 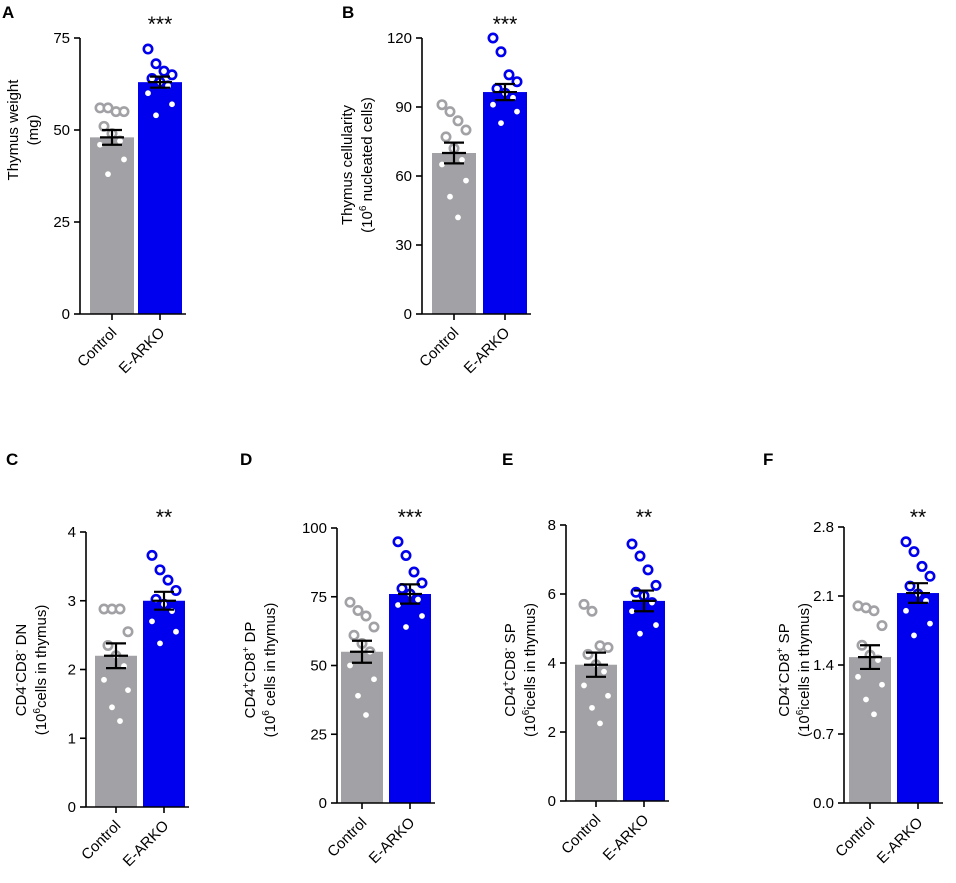 What do you see at coordinates (399, 38) in the screenshot?
I see `y-tick-label: 120` at bounding box center [399, 38].